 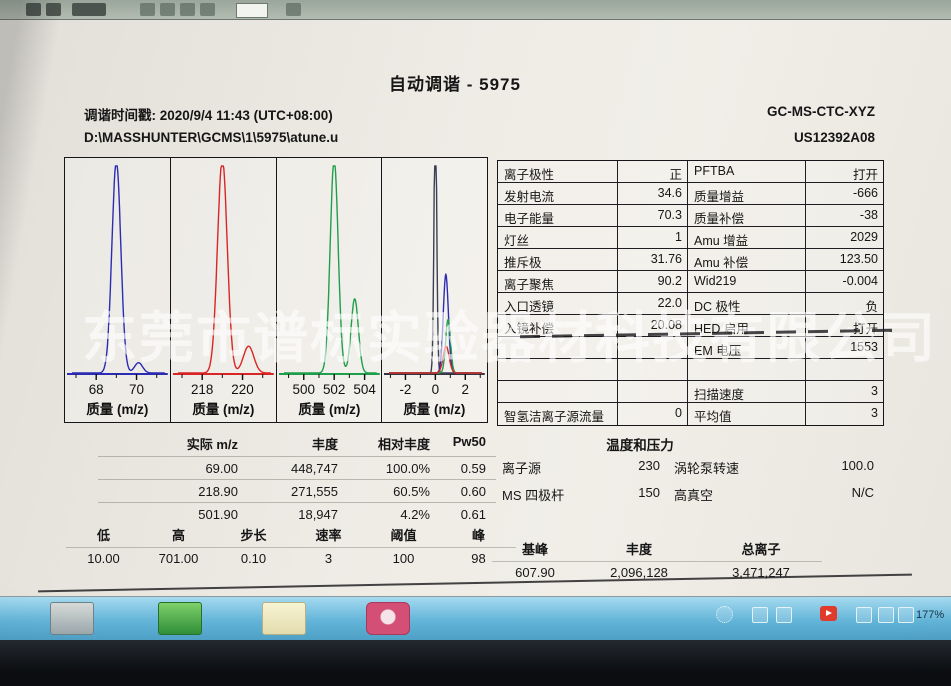 What do you see at coordinates (136, 389) in the screenshot?
I see `svg-text: 70` at bounding box center [136, 389].